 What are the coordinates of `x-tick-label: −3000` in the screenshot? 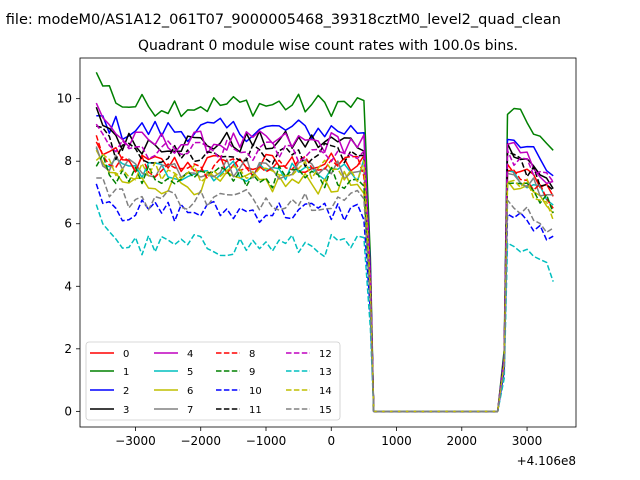 It's located at (135, 441).